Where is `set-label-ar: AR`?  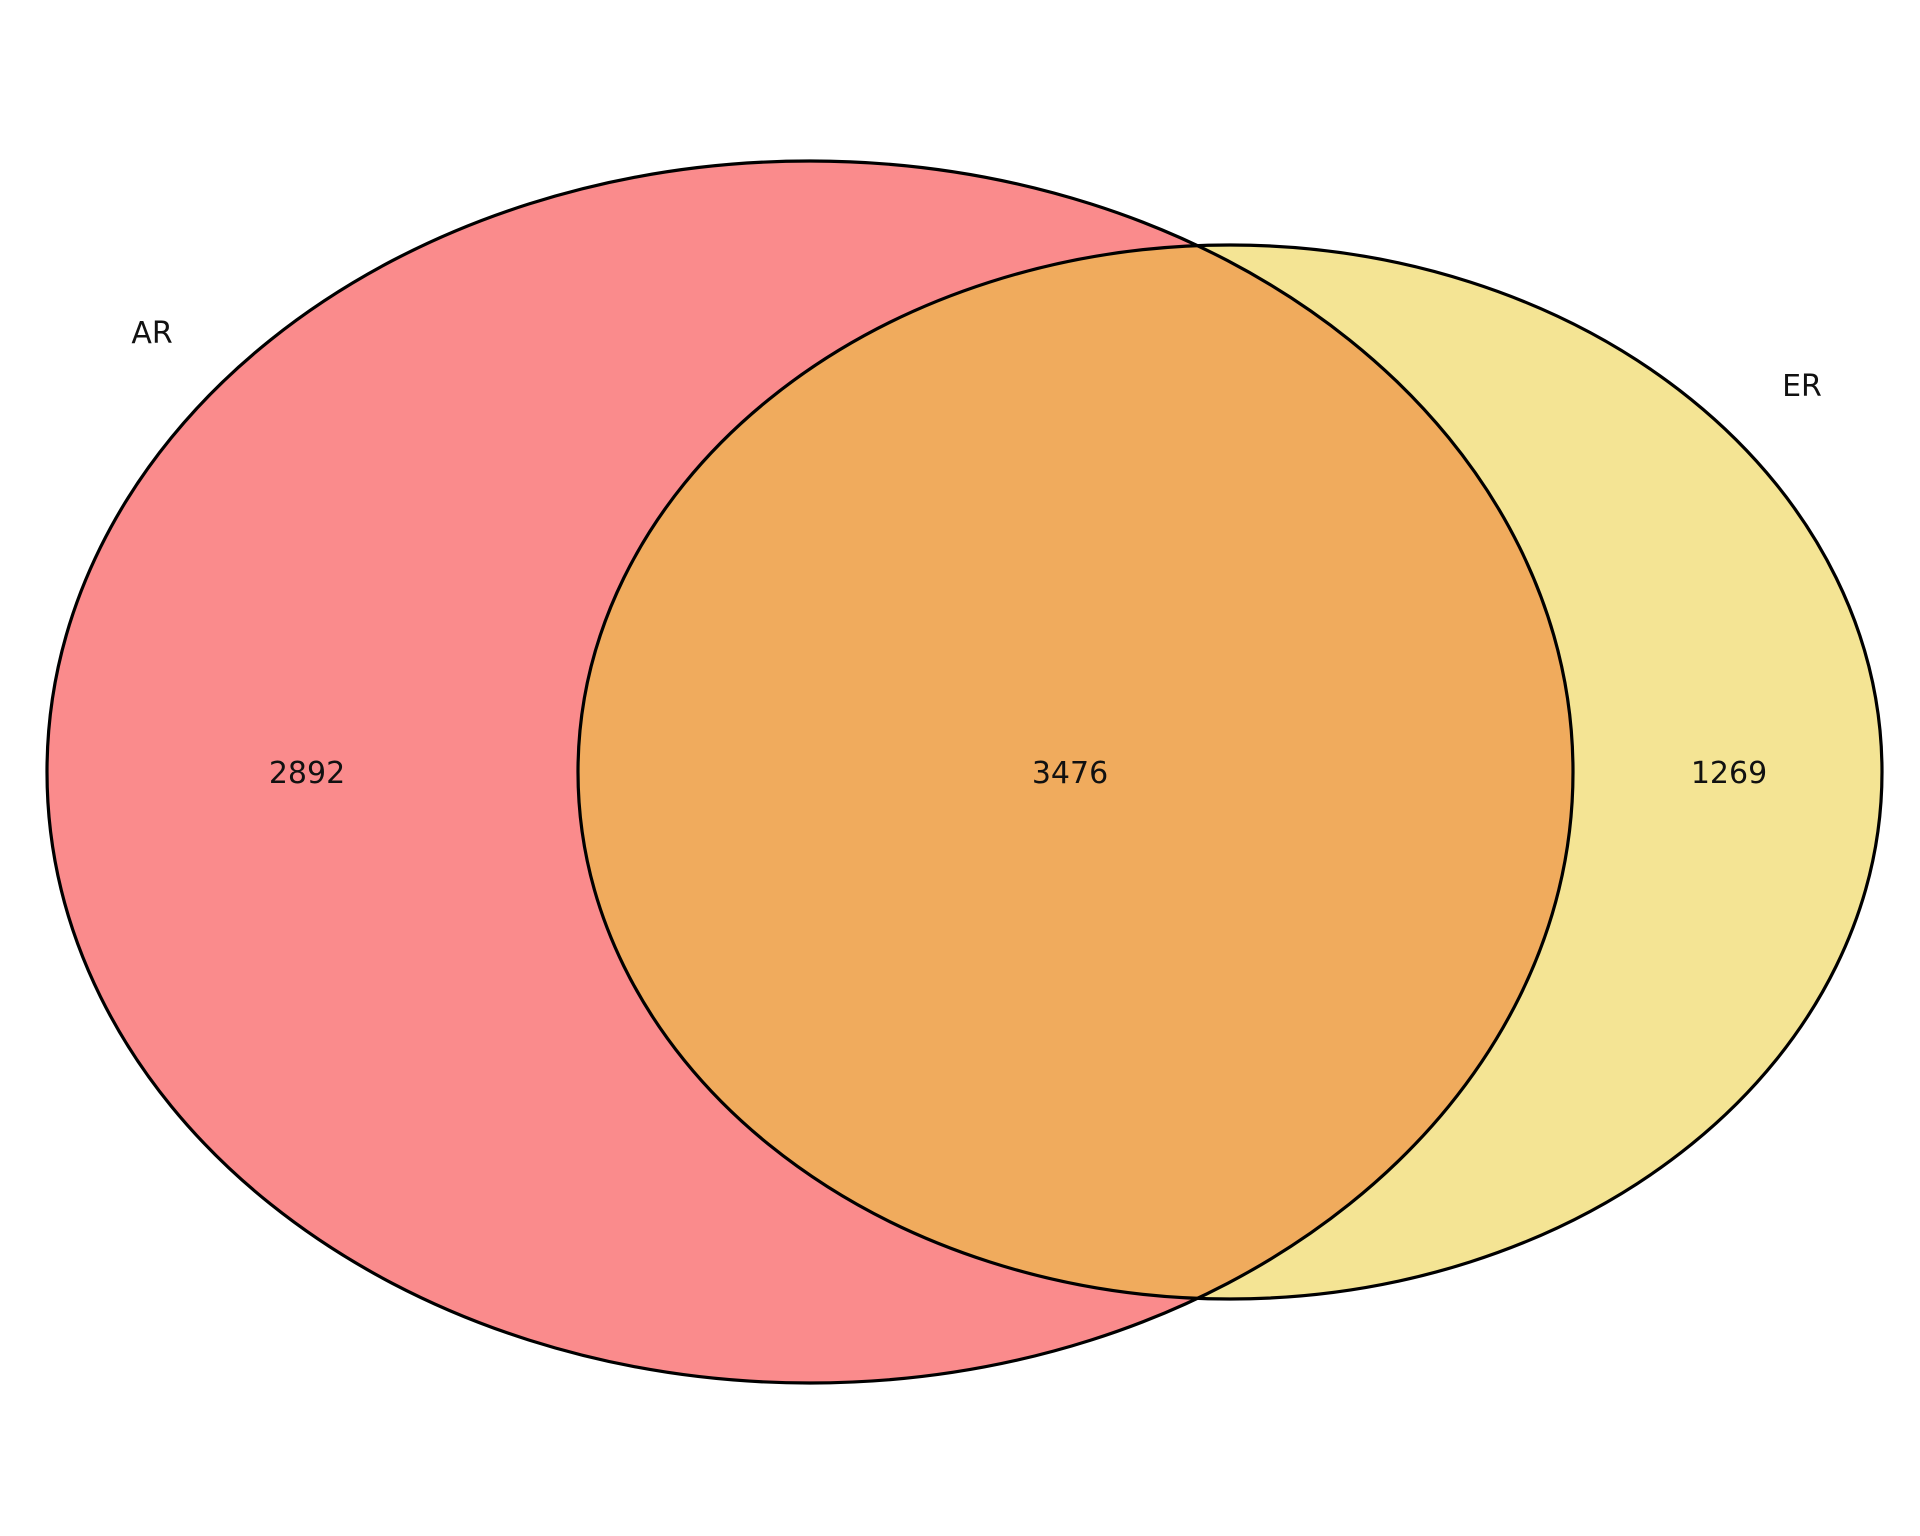
set-label-ar: AR is located at coordinates (151, 333).